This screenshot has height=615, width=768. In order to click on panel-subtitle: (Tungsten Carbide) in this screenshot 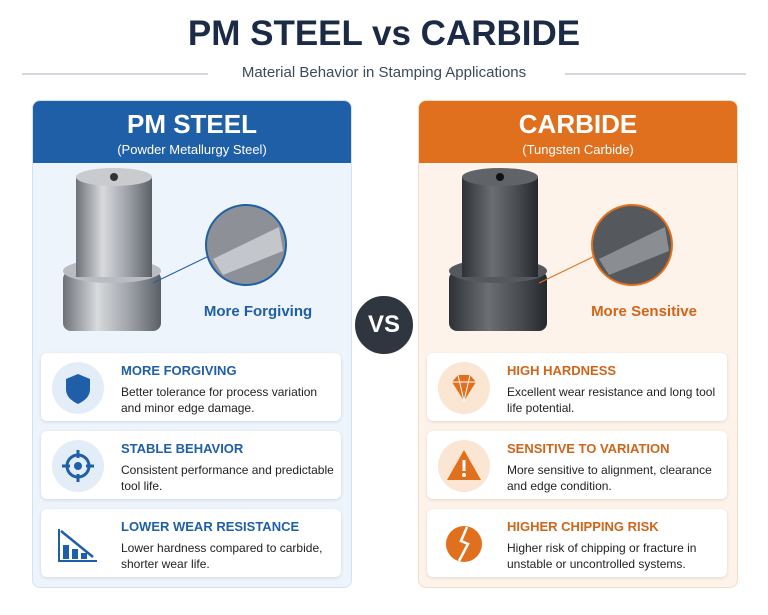, I will do `click(578, 149)`.